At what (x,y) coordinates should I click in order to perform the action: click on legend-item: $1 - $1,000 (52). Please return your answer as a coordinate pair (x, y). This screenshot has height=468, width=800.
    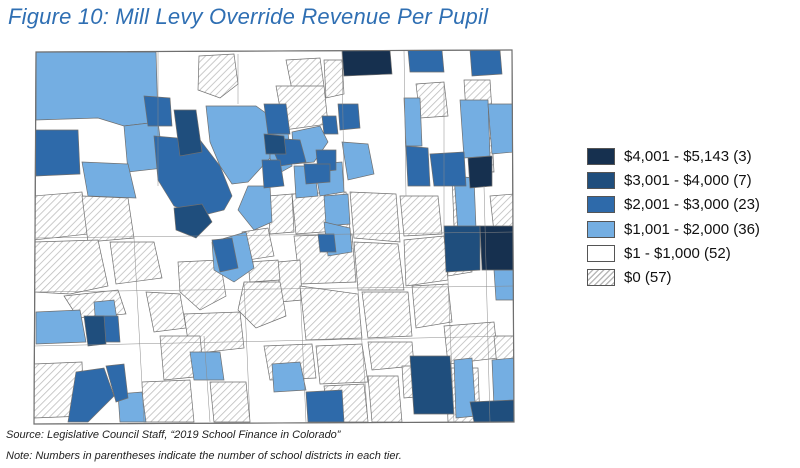
    Looking at the image, I should click on (689, 253).